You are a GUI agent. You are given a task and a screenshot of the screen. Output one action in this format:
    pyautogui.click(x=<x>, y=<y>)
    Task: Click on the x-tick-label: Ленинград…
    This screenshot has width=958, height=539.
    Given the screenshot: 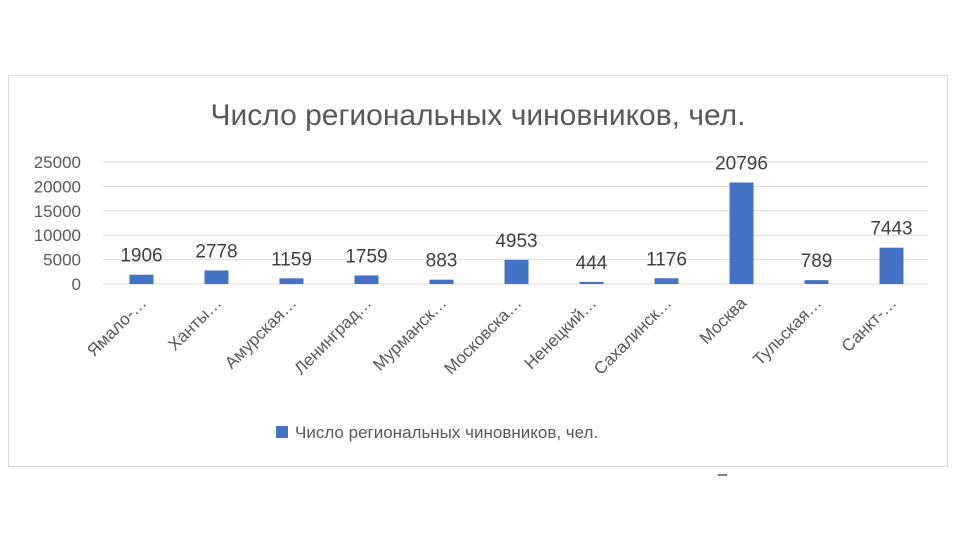 What is the action you would take?
    pyautogui.click(x=333, y=335)
    